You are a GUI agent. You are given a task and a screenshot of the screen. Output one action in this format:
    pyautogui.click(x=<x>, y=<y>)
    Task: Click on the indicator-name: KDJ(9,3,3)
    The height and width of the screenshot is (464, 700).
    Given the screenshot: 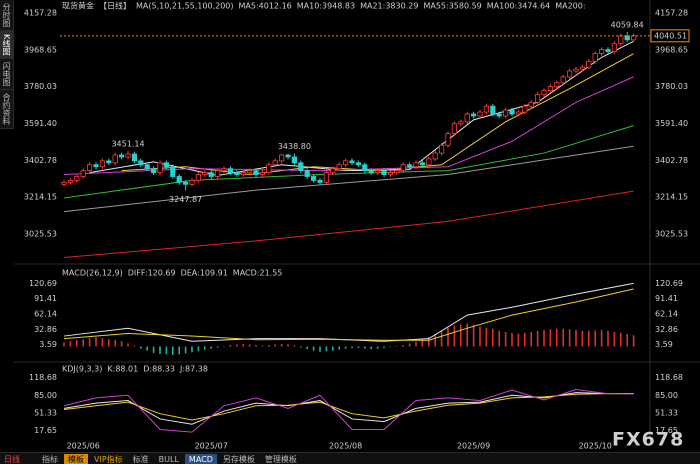 What is the action you would take?
    pyautogui.click(x=82, y=369)
    